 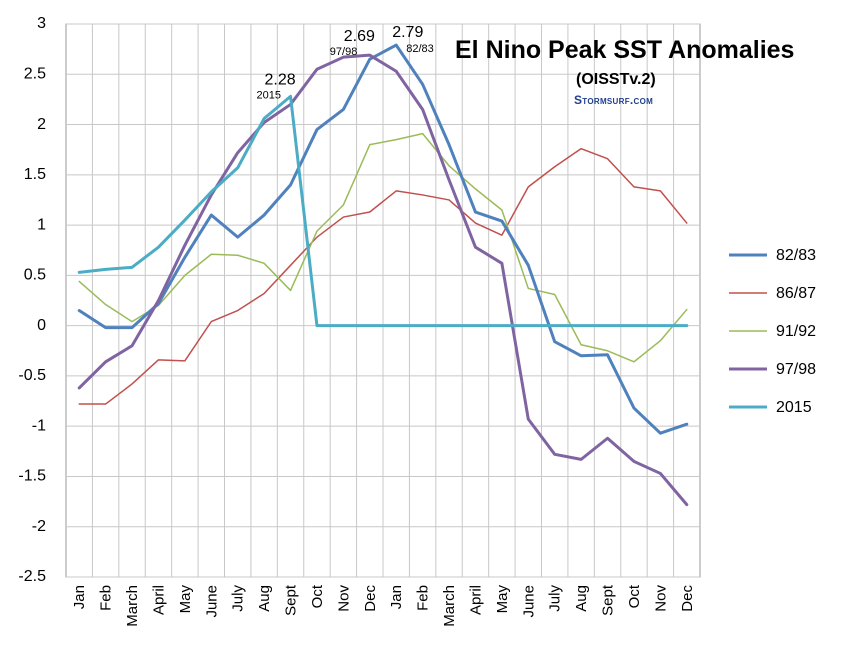 I want to click on credit-label: Stormsurf.com, so click(x=613, y=100).